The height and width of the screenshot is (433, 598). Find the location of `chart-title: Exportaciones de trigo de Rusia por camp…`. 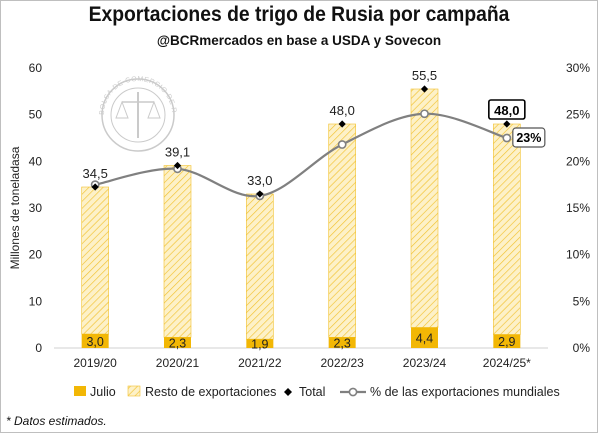

chart-title: Exportaciones de trigo de Rusia por camp… is located at coordinates (299, 14).